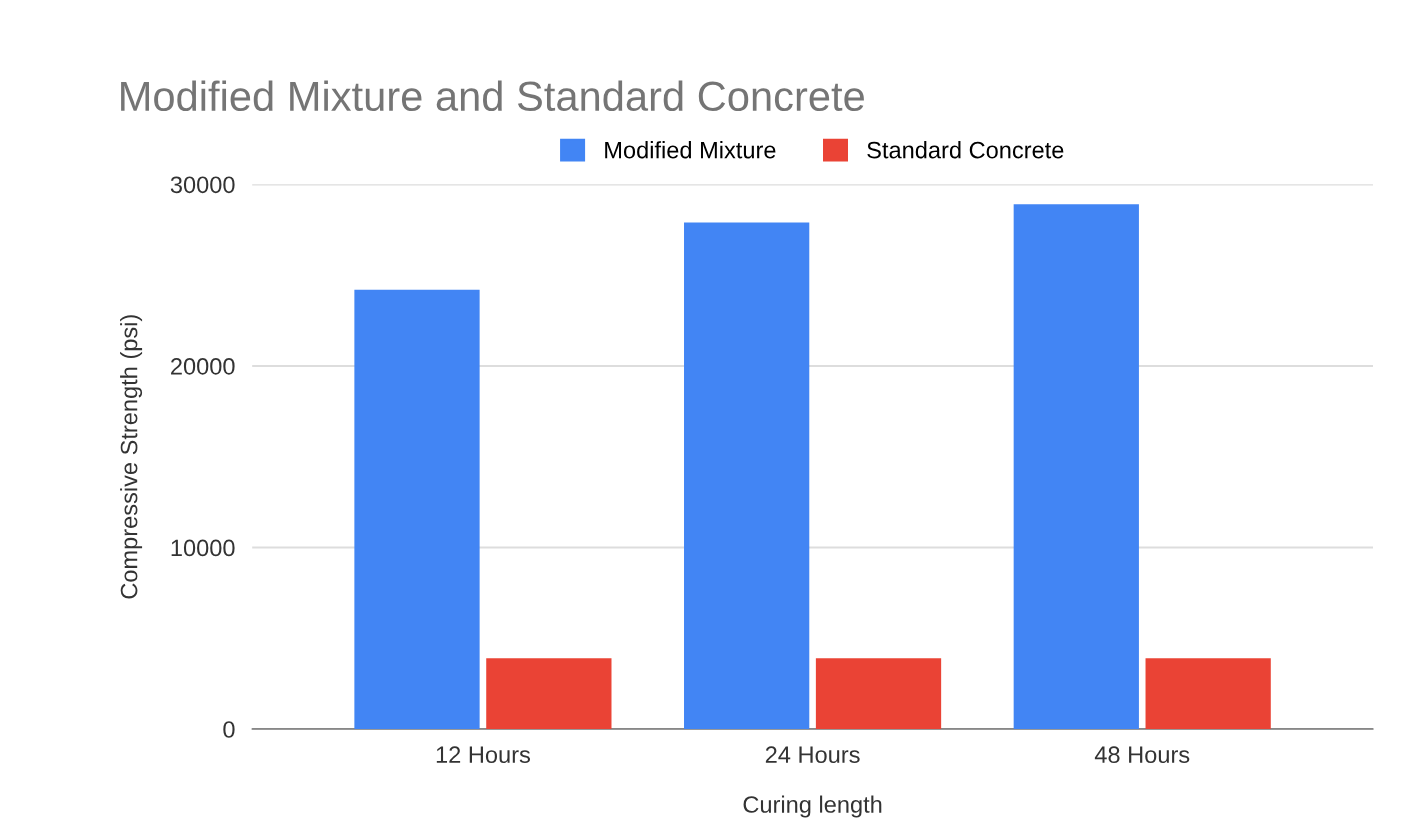 Image resolution: width=1401 pixels, height=838 pixels. Describe the element at coordinates (812, 755) in the screenshot. I see `x-tick-label: 24 Hours` at that location.